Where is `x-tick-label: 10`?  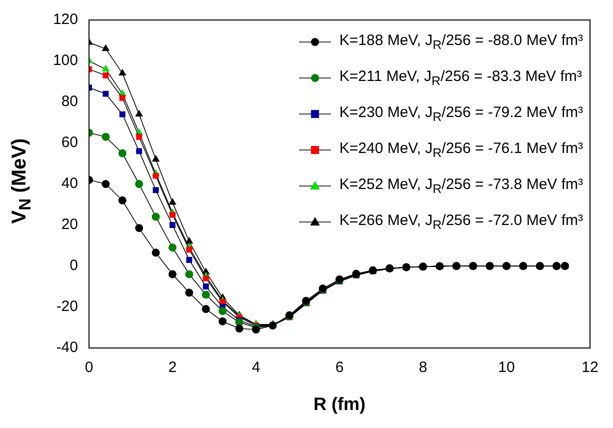 x-tick-label: 10 is located at coordinates (506, 367).